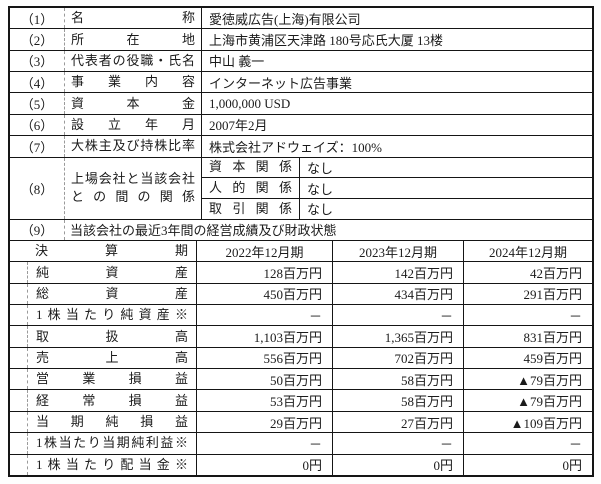 Image resolution: width=601 pixels, height=484 pixels. I want to click on financial-row: 1株当たり配当金※ 0円 0円 0円, so click(301, 464).